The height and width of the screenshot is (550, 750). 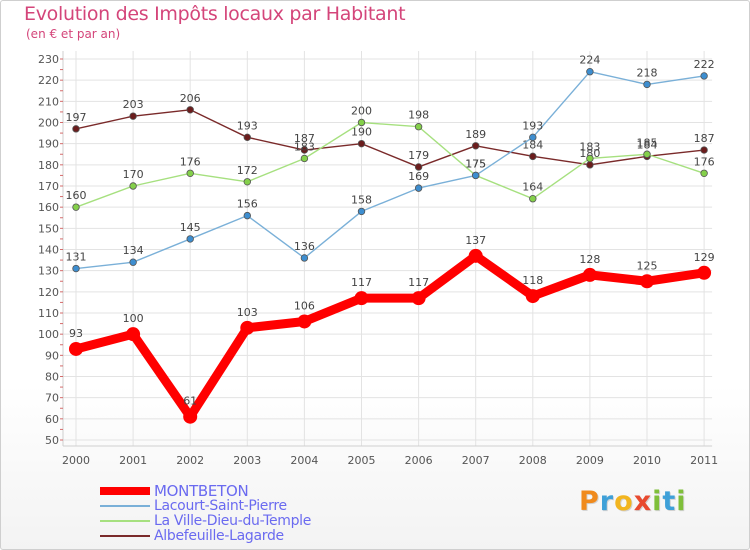 What do you see at coordinates (247, 460) in the screenshot?
I see `x-tick-label: 2003` at bounding box center [247, 460].